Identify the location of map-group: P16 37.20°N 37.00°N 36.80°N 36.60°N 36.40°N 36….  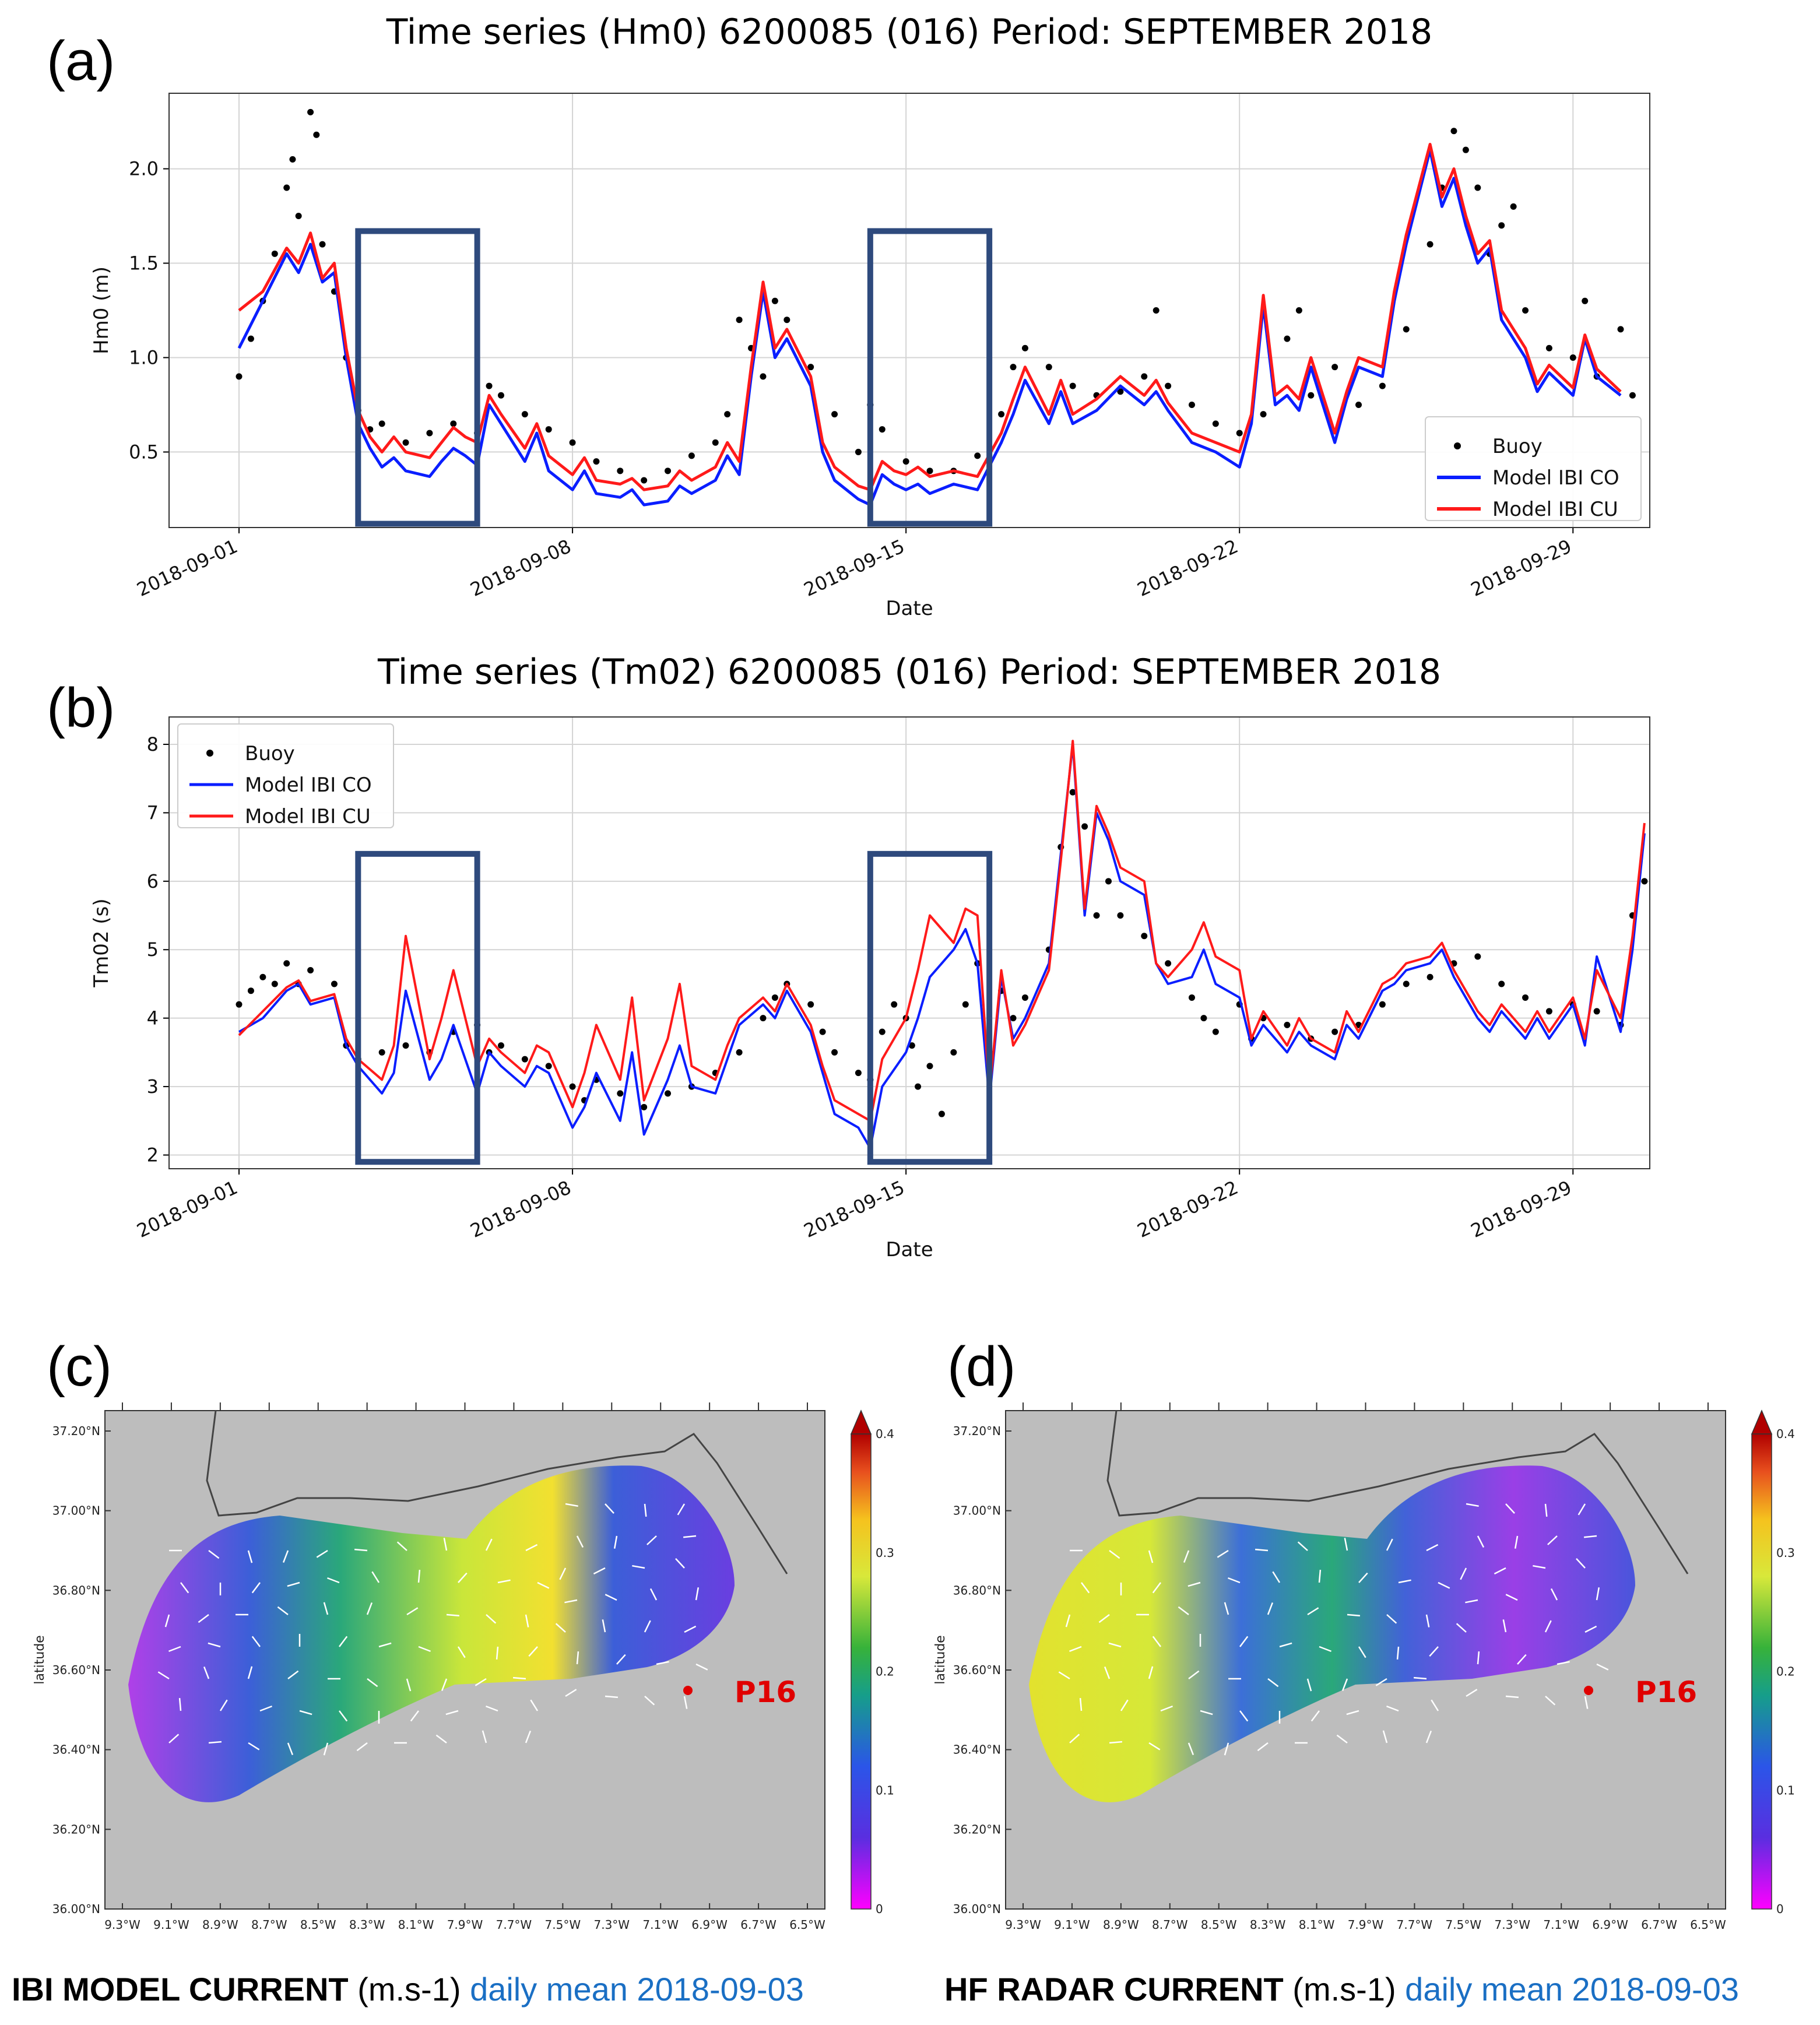
(1364, 1667).